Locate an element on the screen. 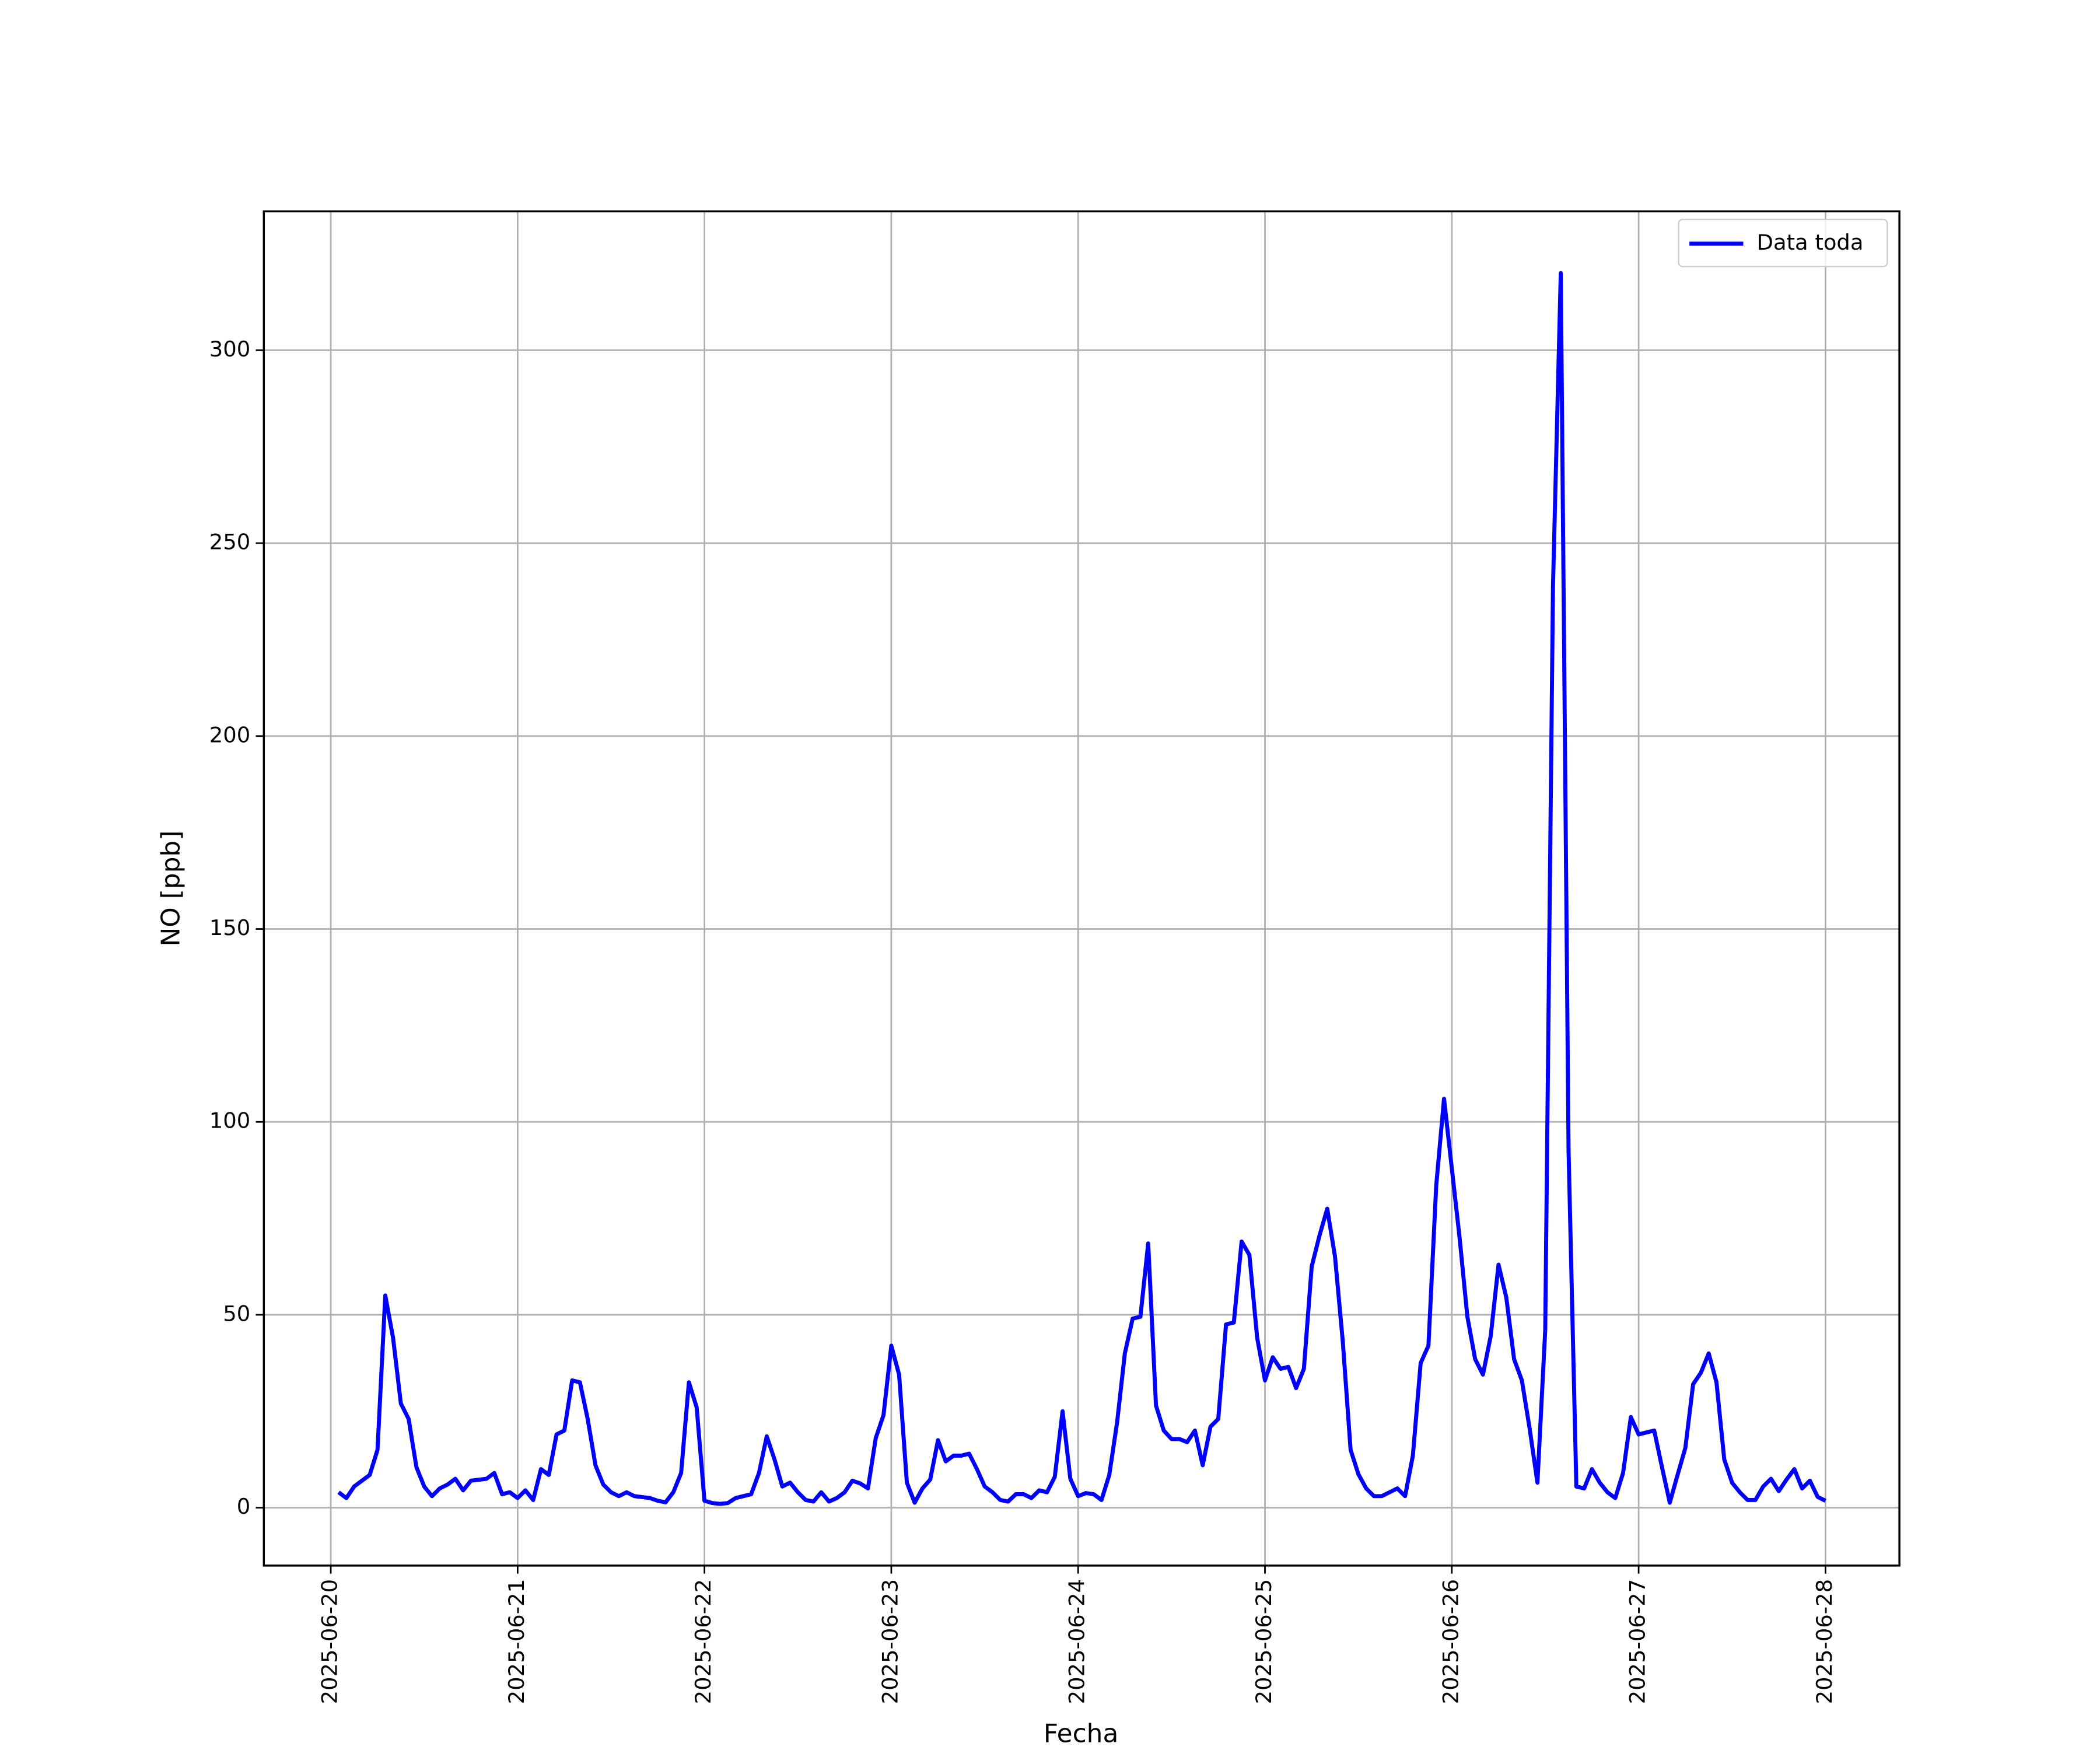 This screenshot has width=2100, height=1750. y-tick-label: 0 is located at coordinates (243, 1506).